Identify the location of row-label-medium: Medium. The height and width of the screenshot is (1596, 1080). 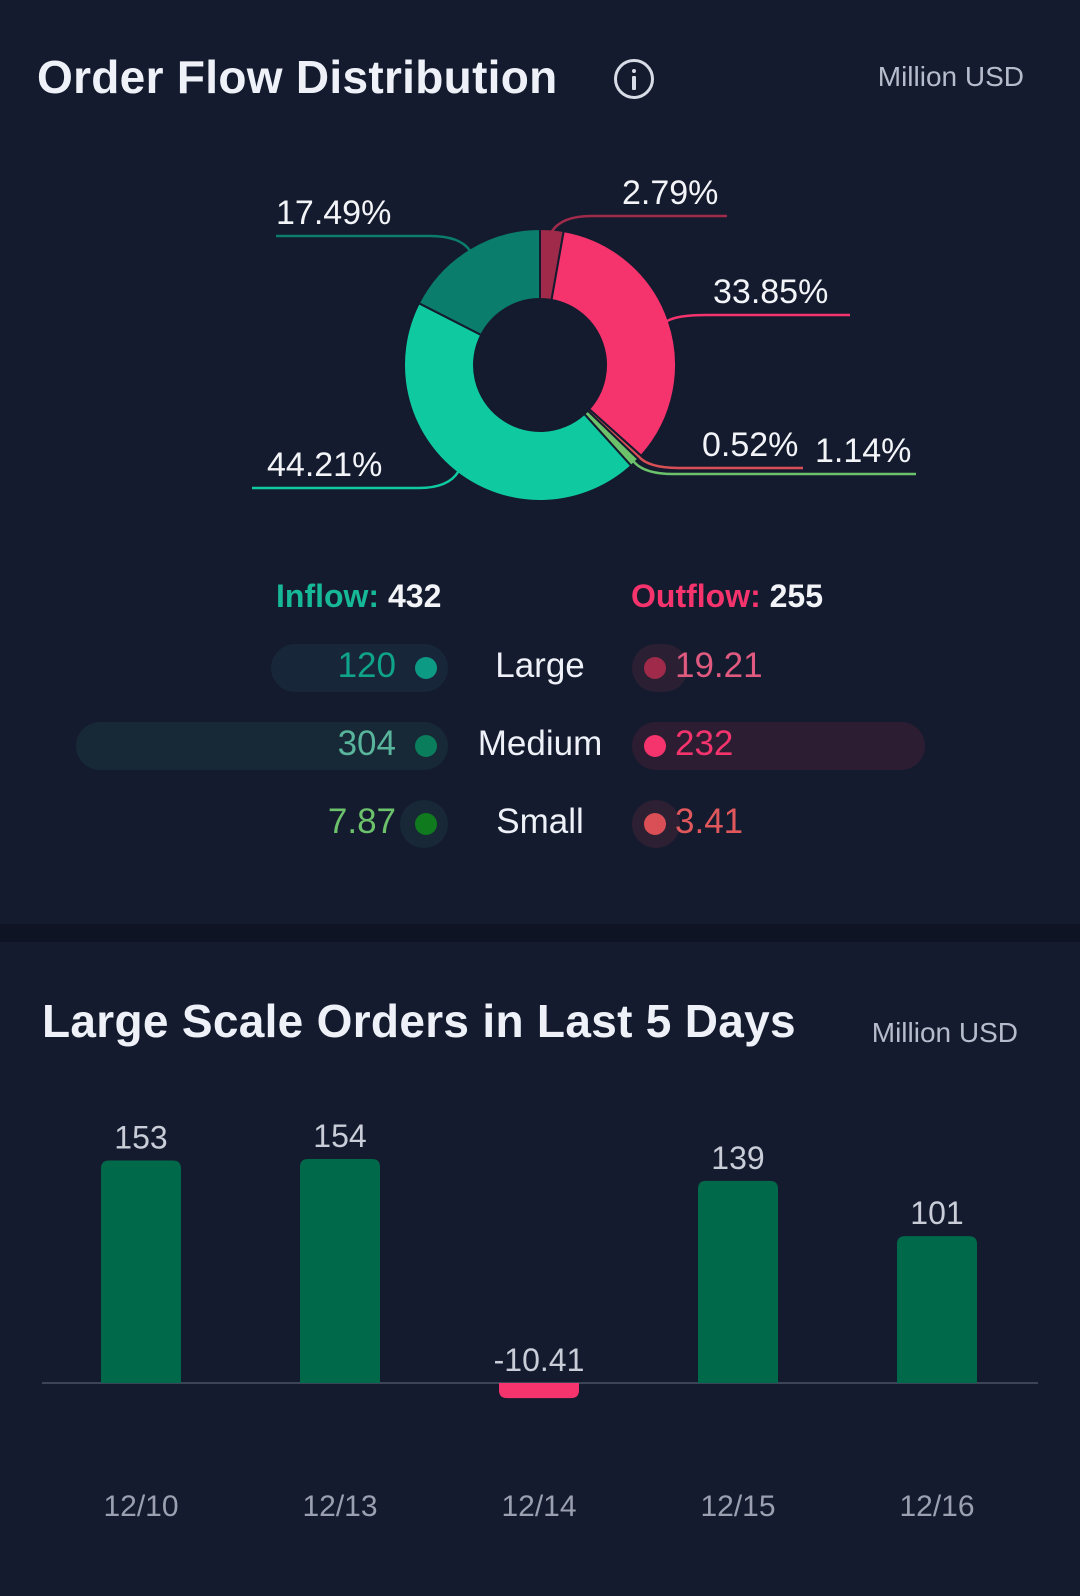
(540, 743).